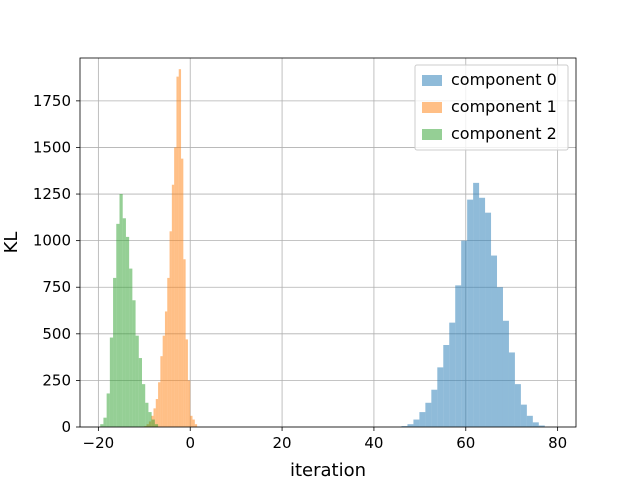 The width and height of the screenshot is (640, 480). Describe the element at coordinates (56, 380) in the screenshot. I see `y-tick-label-1: 250` at that location.